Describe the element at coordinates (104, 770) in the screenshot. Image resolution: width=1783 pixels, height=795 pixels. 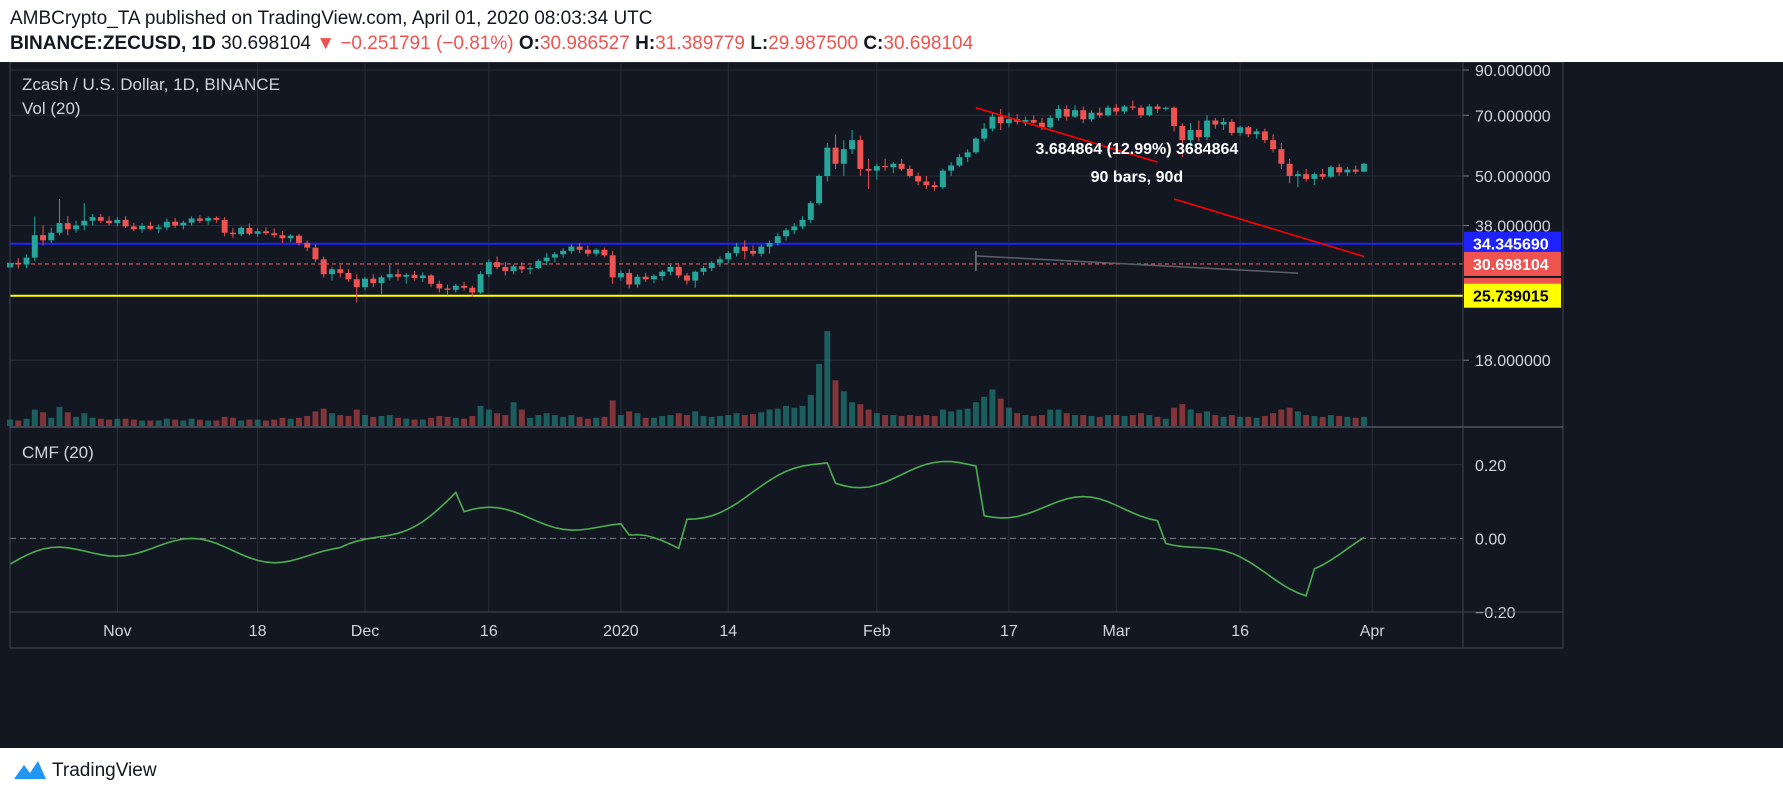
I see `tradingview-brand: TradingView` at that location.